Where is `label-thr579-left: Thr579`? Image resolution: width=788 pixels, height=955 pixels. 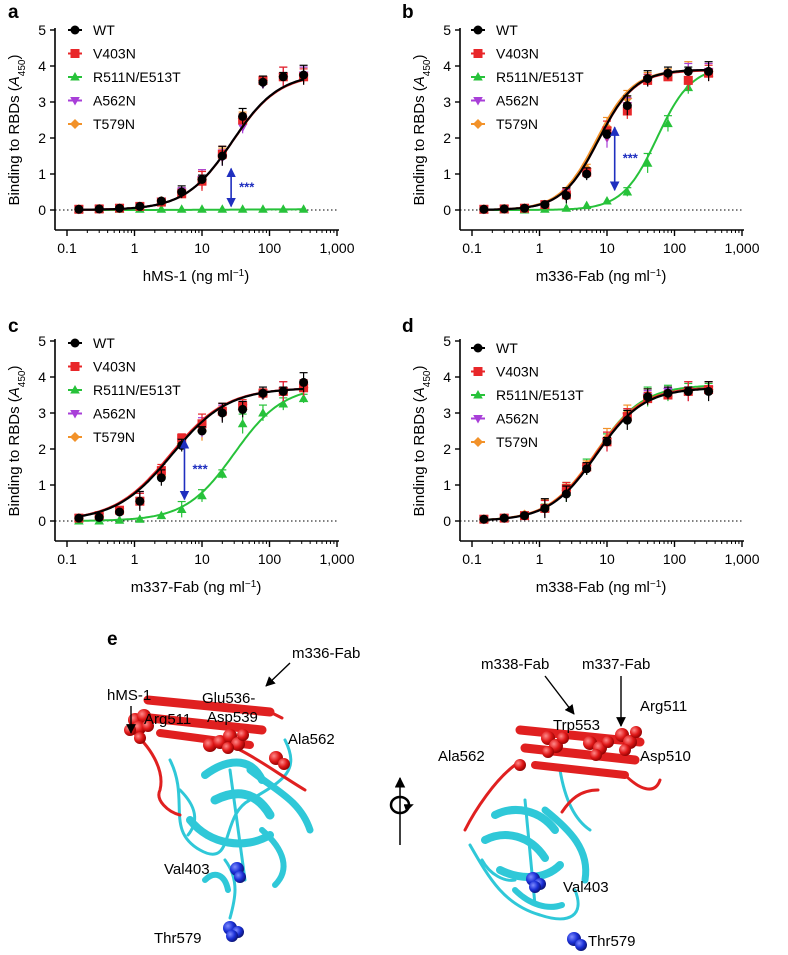
label-thr579-left: Thr579 is located at coordinates (178, 938).